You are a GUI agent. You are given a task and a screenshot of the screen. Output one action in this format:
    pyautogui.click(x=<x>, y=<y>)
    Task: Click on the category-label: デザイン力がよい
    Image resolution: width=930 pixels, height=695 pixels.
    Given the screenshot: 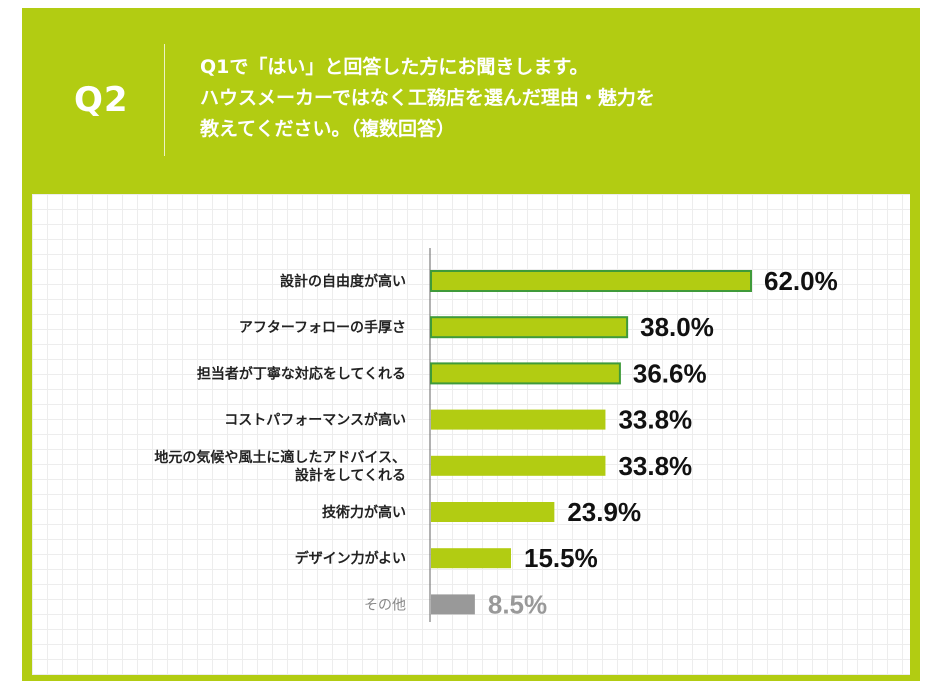 What is the action you would take?
    pyautogui.click(x=350, y=558)
    